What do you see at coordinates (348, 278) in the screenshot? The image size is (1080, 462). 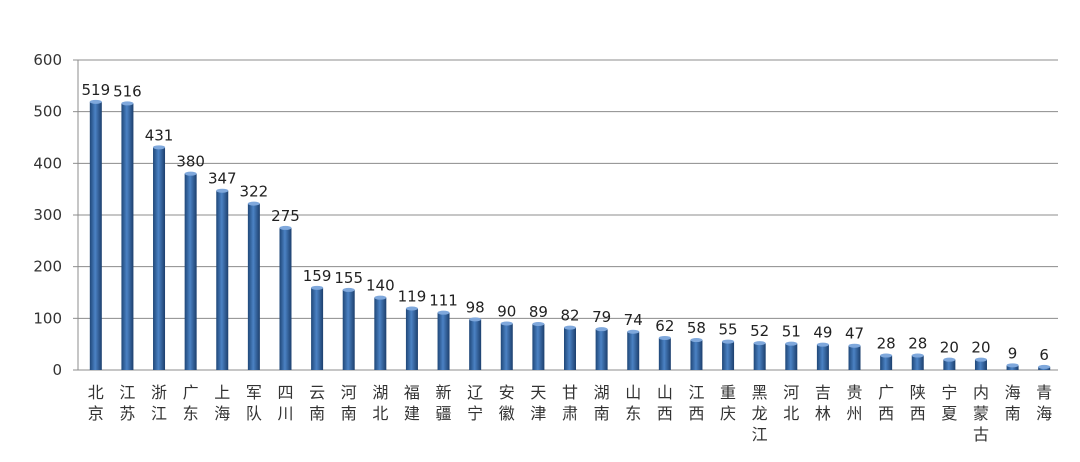 I see `data-label: 155` at bounding box center [348, 278].